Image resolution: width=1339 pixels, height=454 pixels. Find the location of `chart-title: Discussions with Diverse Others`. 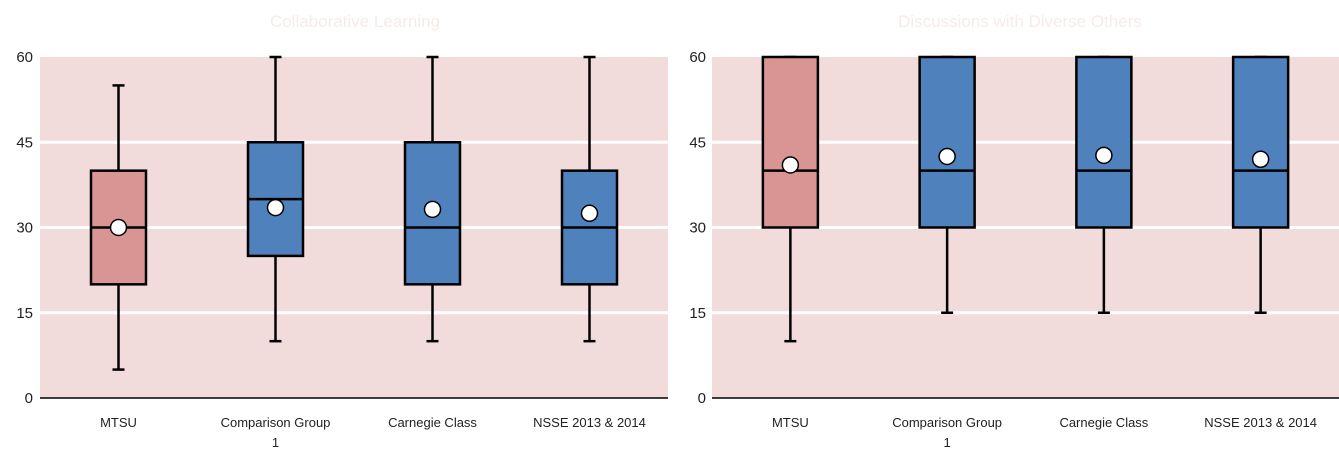

chart-title: Discussions with Diverse Others is located at coordinates (1020, 21).